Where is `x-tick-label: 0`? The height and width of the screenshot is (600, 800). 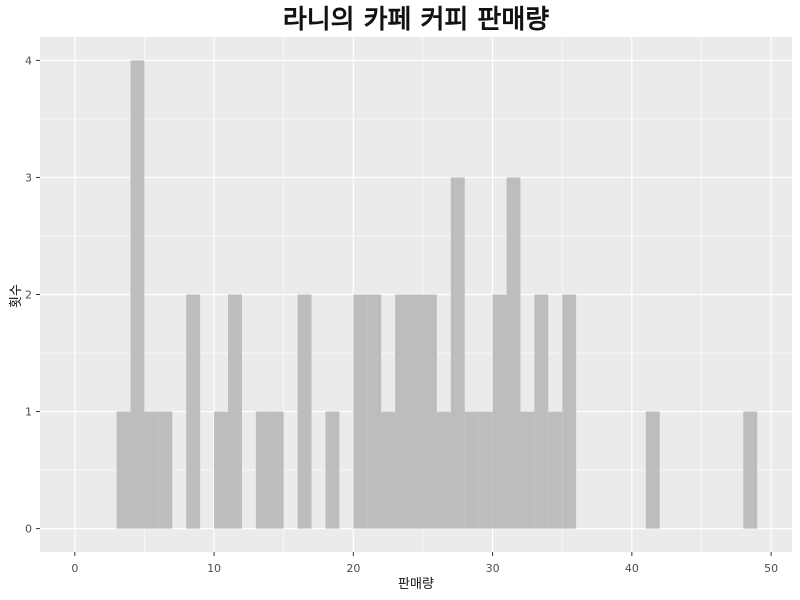 x-tick-label: 0 is located at coordinates (74, 568).